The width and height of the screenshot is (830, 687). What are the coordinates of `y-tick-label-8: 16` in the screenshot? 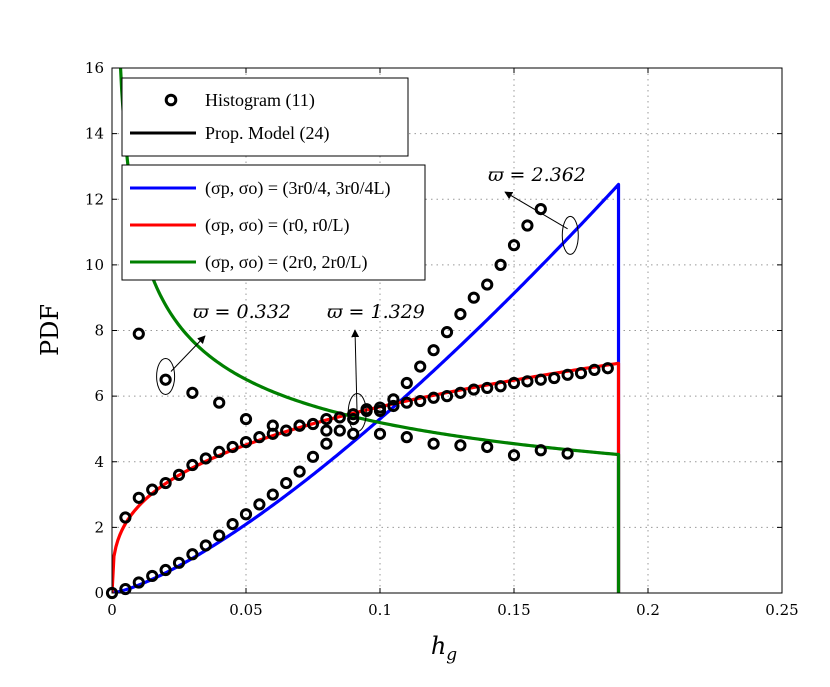 It's located at (94, 68).